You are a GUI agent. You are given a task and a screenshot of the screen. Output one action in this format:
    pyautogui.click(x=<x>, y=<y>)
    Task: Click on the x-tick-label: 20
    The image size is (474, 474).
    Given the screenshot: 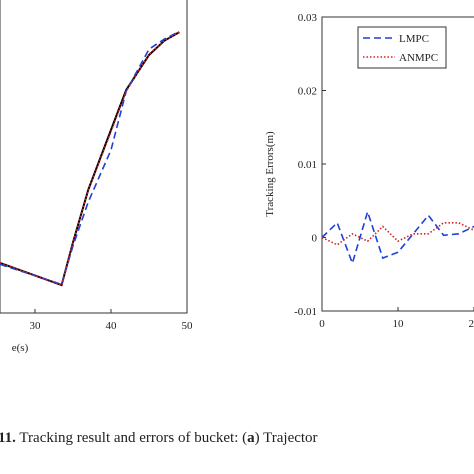 What is the action you would take?
    pyautogui.click(x=471, y=324)
    